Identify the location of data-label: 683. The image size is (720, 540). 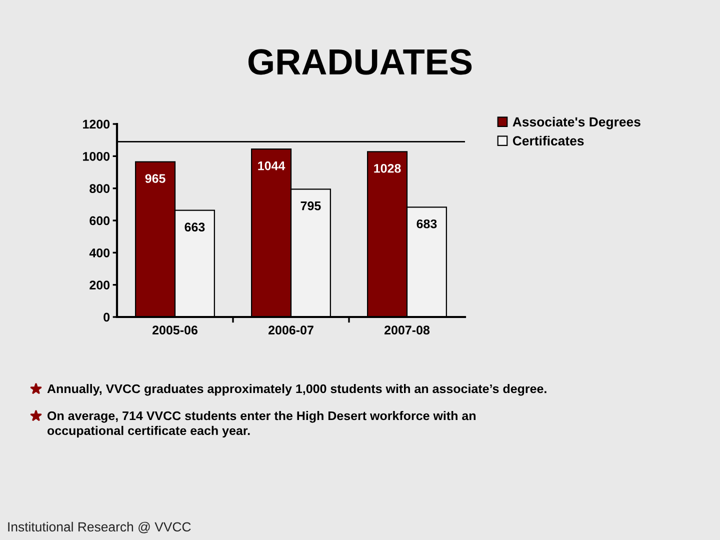
(426, 223).